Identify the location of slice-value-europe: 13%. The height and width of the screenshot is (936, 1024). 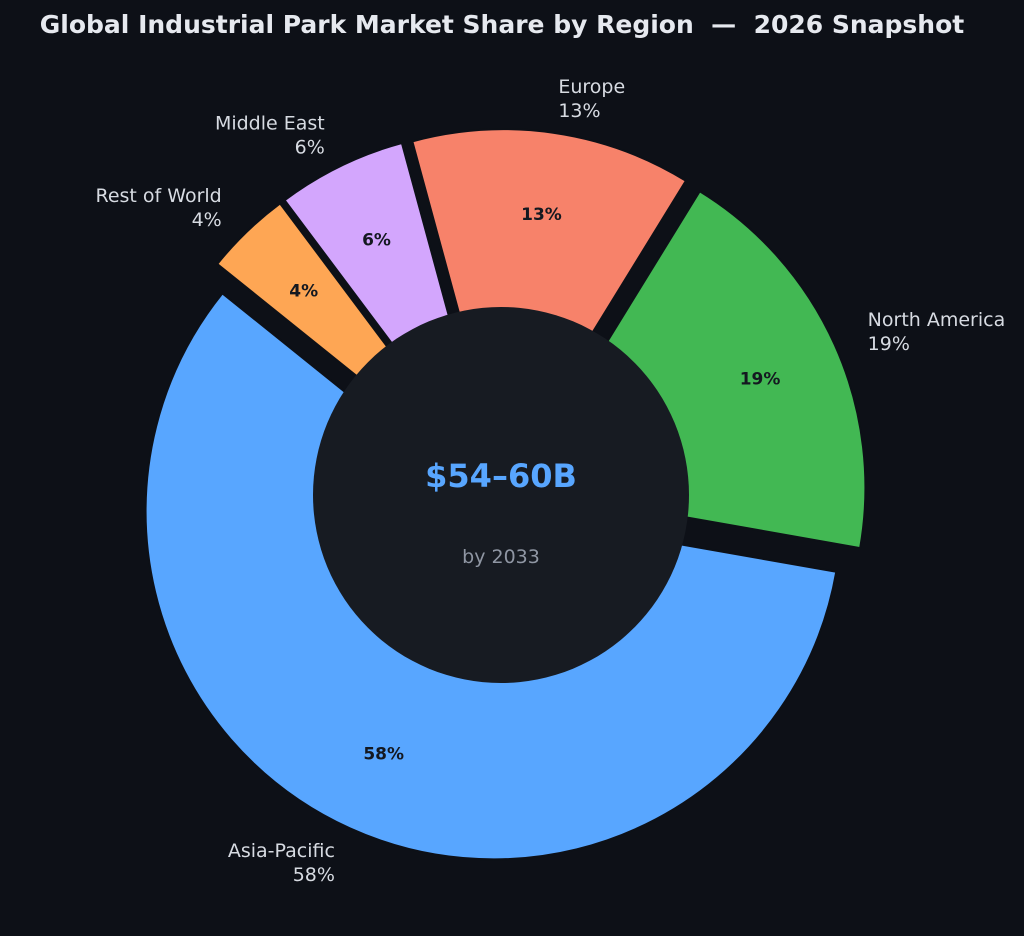
(541, 215).